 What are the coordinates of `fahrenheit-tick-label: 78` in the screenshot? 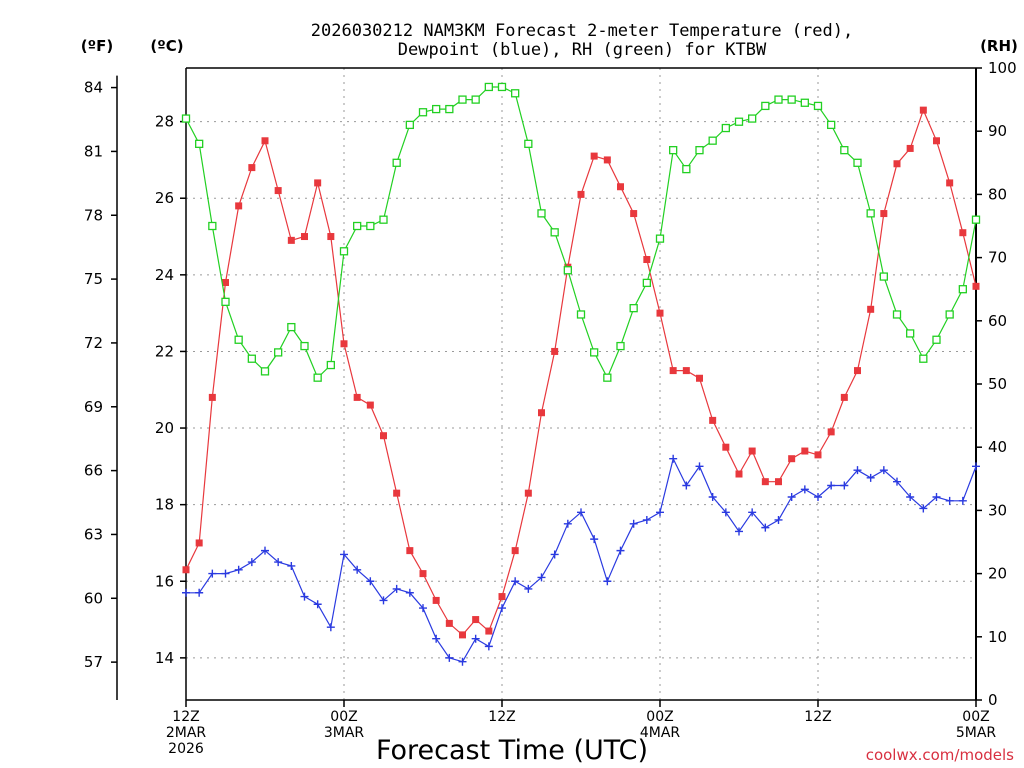 It's located at (93, 215).